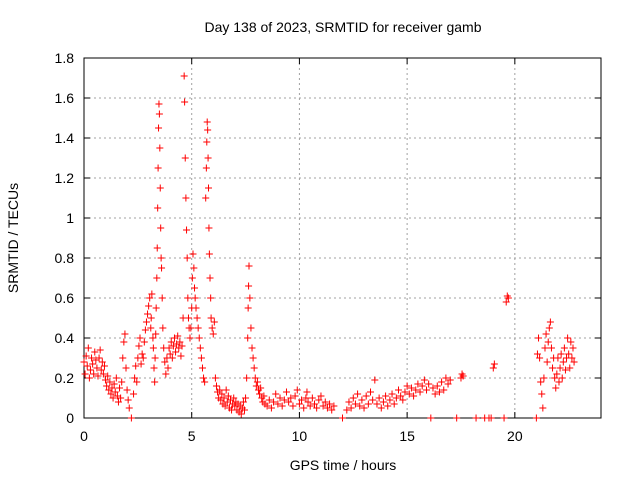 The height and width of the screenshot is (480, 640). Describe the element at coordinates (65, 378) in the screenshot. I see `y-tick-label: 0.2` at that location.